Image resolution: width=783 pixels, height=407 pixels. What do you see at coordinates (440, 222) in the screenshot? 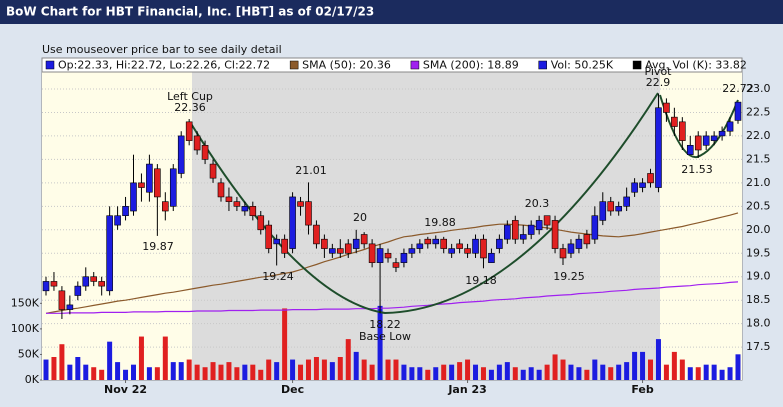
I see `annotation: 19.88` at bounding box center [440, 222].